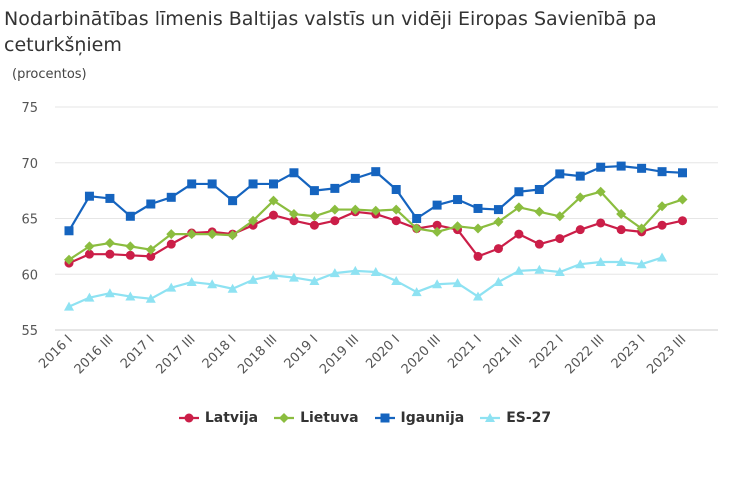 This screenshot has height=487, width=730. I want to click on legend-label-es27: ES-27, so click(529, 418).